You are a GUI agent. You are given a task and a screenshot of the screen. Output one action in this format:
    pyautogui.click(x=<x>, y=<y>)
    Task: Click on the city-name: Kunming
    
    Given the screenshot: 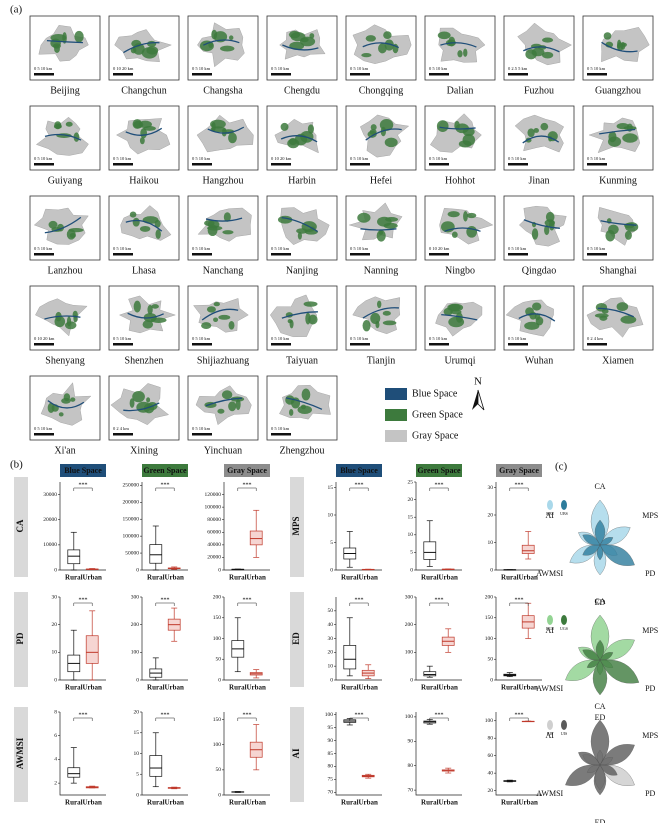 What is the action you would take?
    pyautogui.click(x=618, y=180)
    